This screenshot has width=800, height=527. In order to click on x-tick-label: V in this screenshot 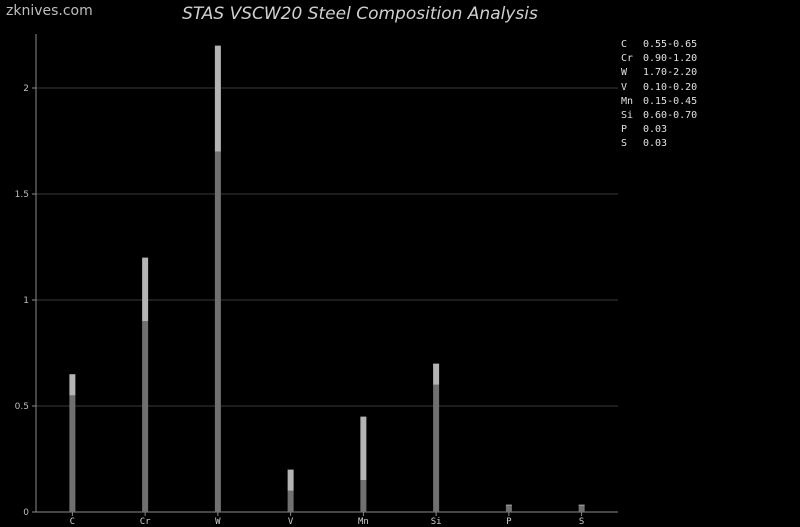, I will do `click(291, 522)`.